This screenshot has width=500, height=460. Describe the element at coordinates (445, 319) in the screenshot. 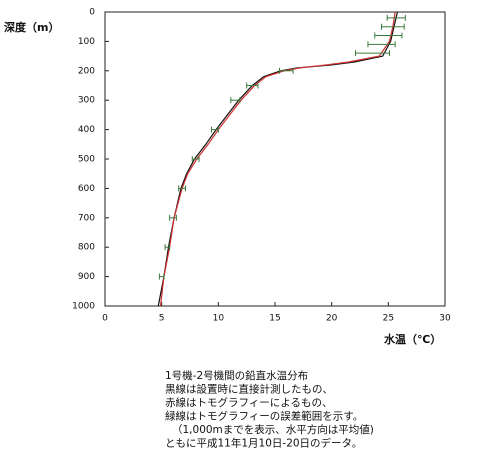

I see `x-tick-label: 30` at that location.